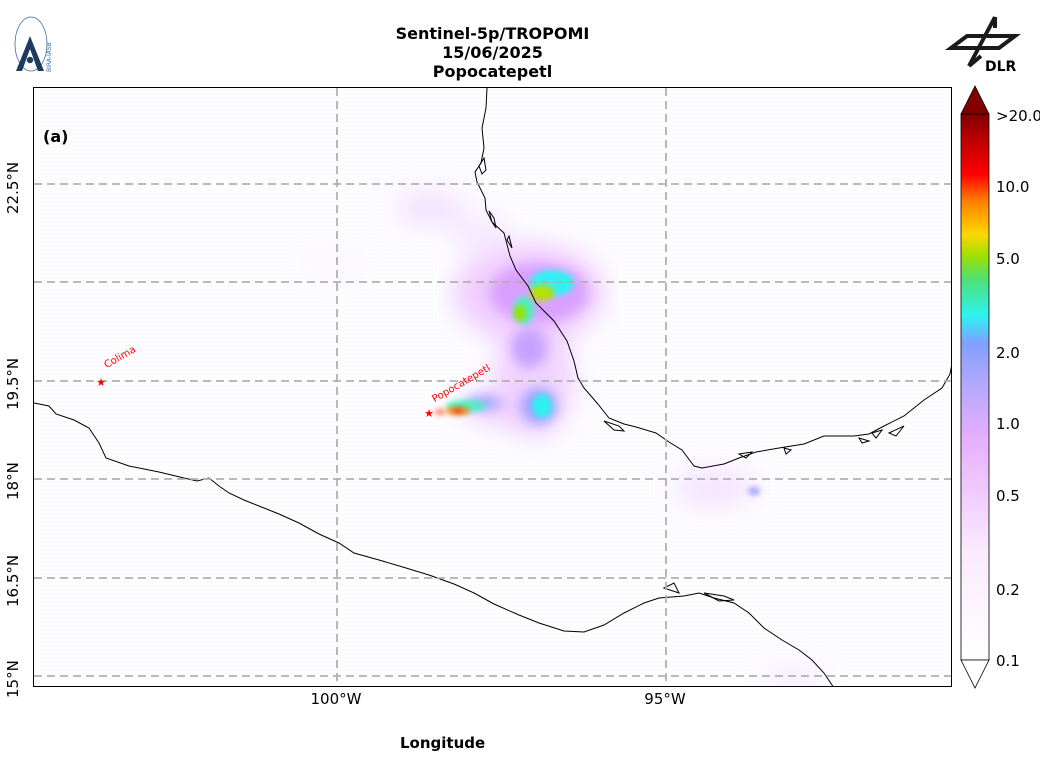 Image resolution: width=1040 pixels, height=766 pixels. I want to click on colorbar, so click(975, 387).